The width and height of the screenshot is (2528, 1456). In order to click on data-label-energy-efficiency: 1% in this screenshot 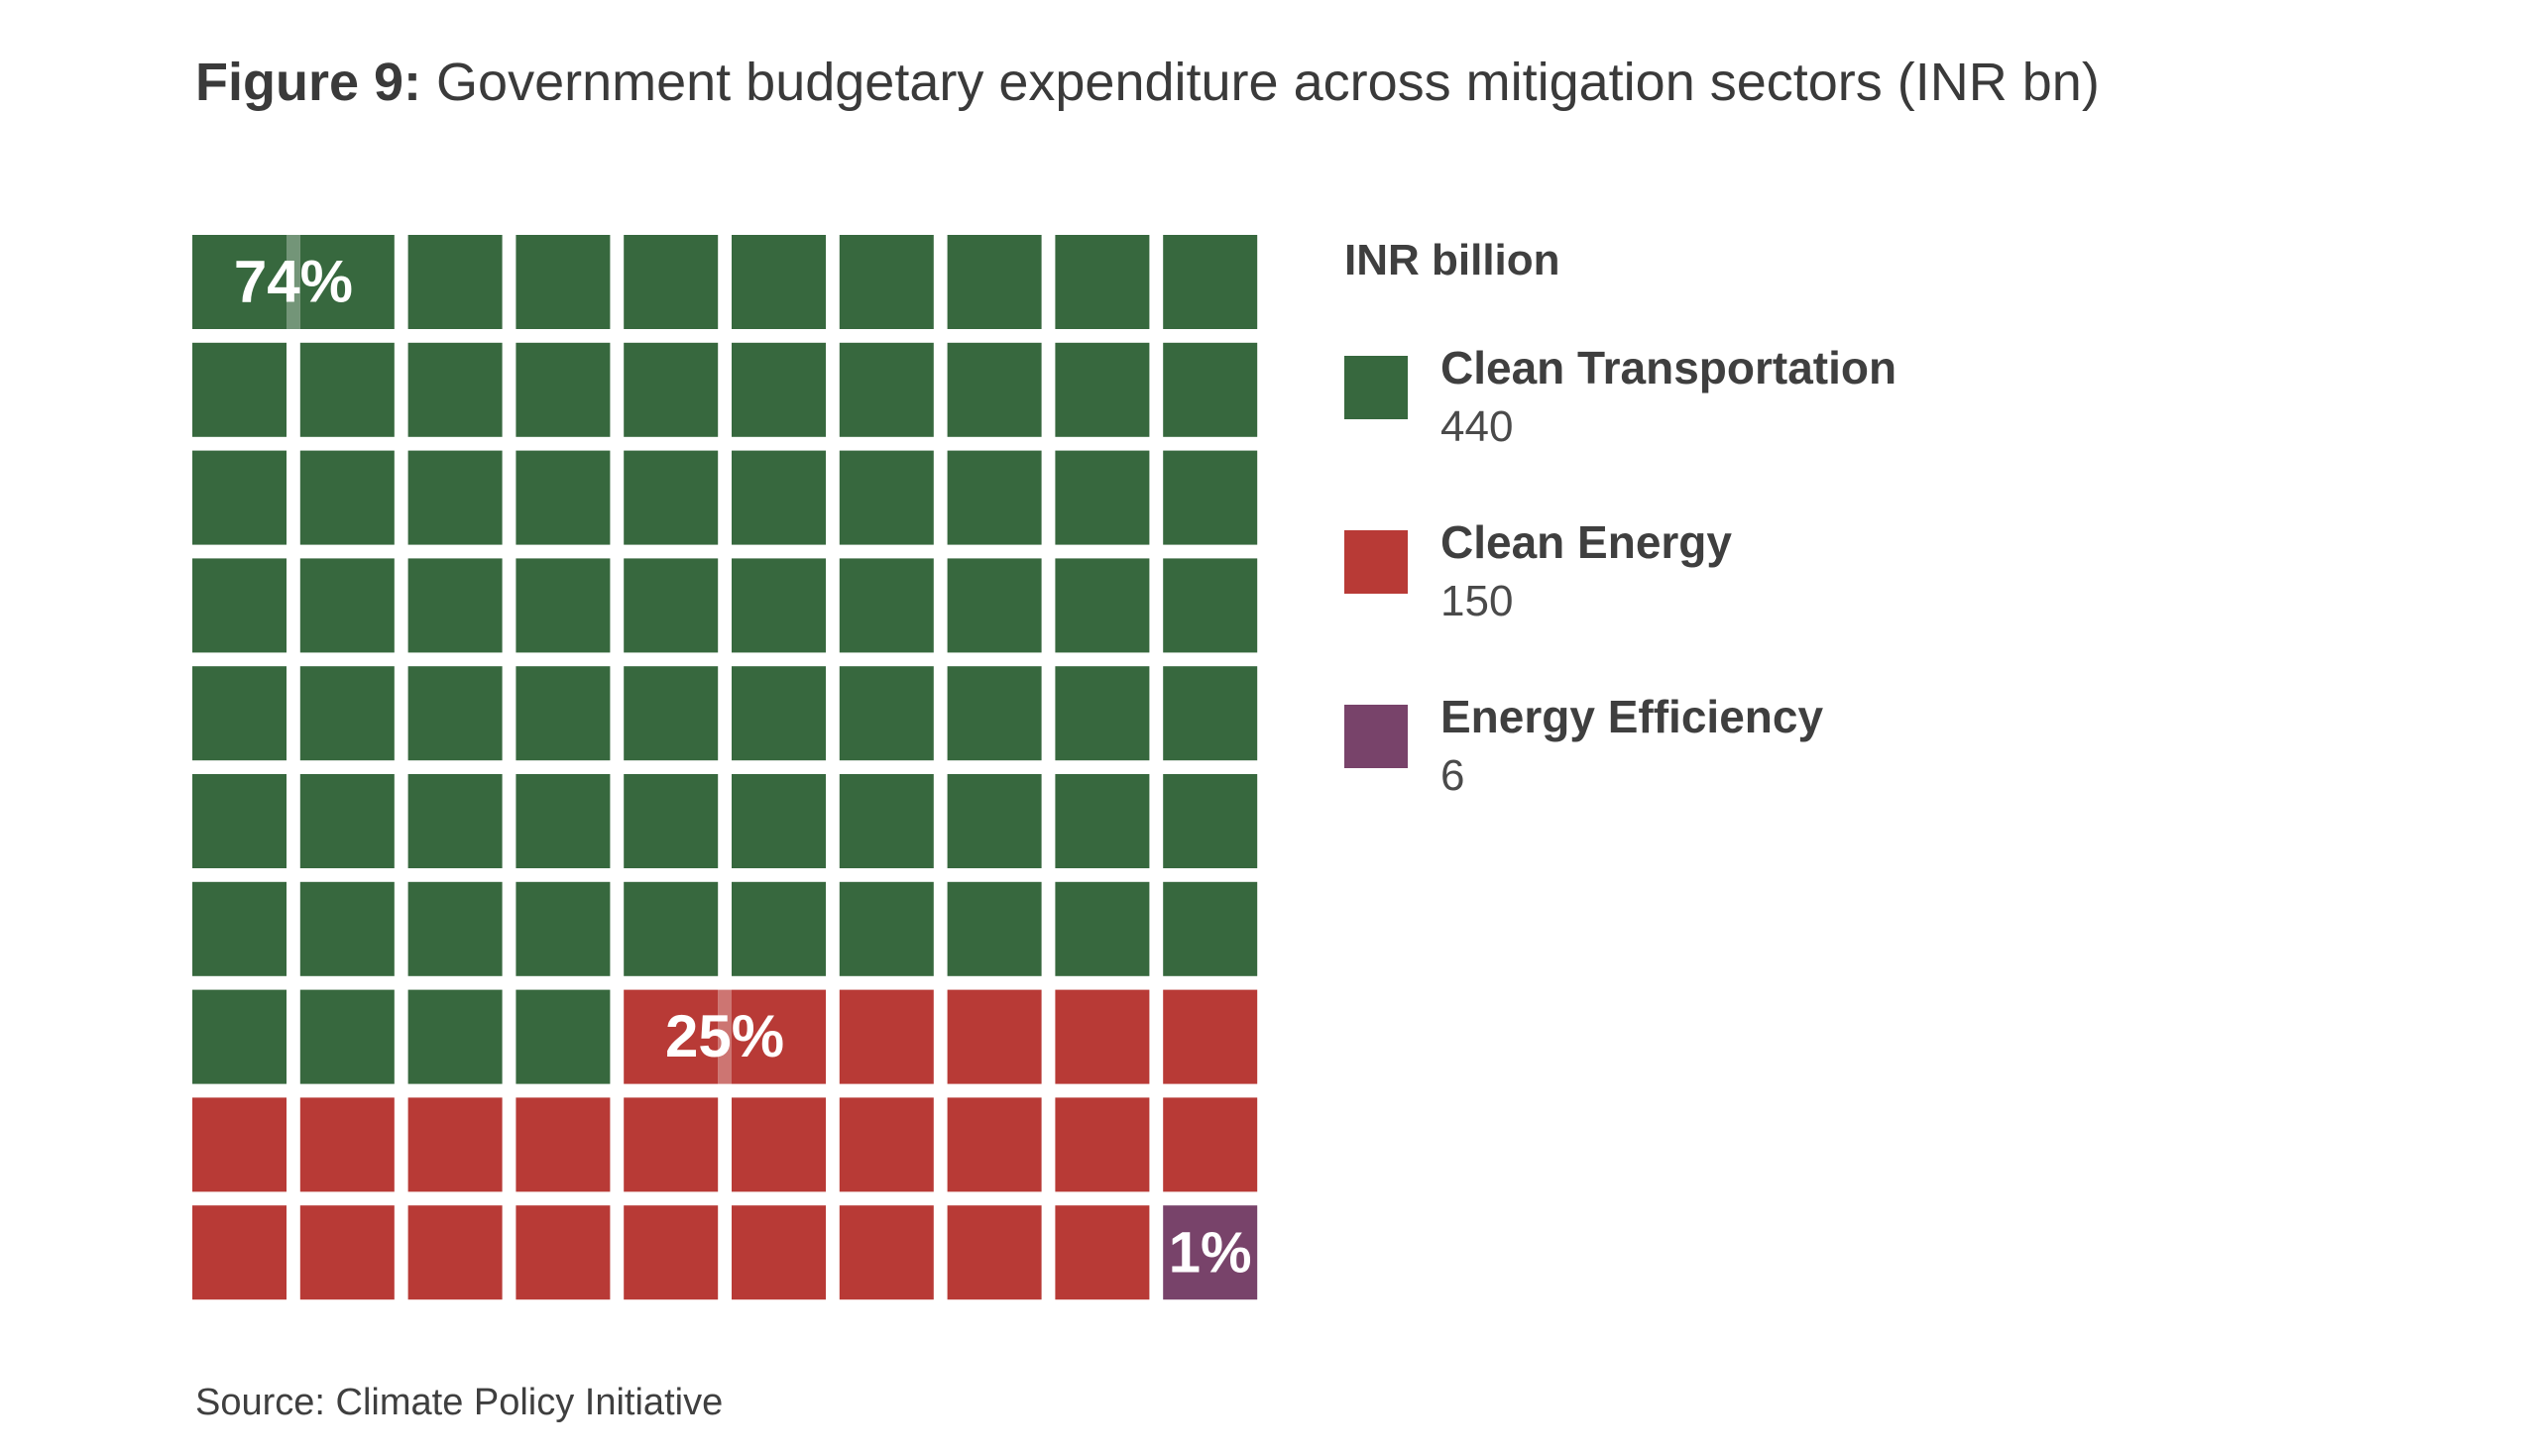, I will do `click(1210, 1253)`.